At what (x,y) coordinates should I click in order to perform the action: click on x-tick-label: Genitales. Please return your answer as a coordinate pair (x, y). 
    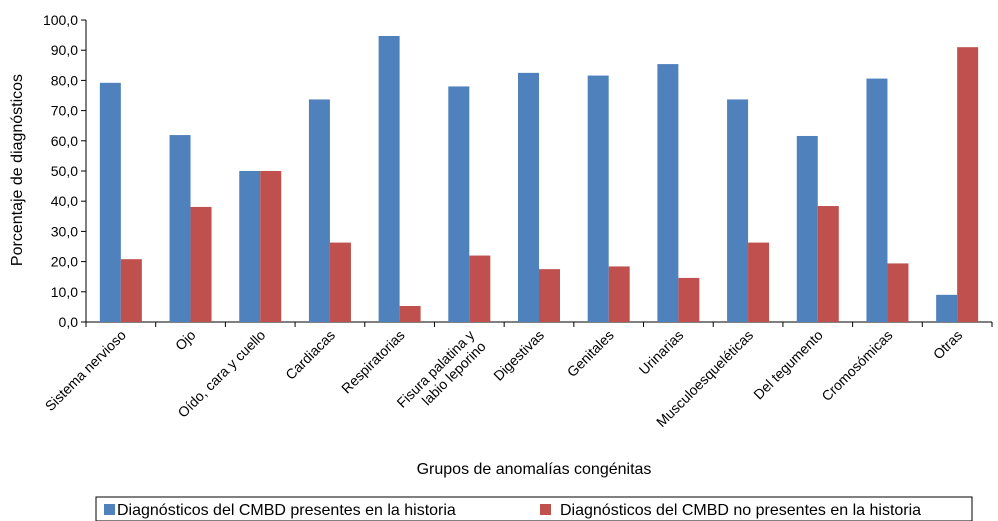
    Looking at the image, I should click on (590, 353).